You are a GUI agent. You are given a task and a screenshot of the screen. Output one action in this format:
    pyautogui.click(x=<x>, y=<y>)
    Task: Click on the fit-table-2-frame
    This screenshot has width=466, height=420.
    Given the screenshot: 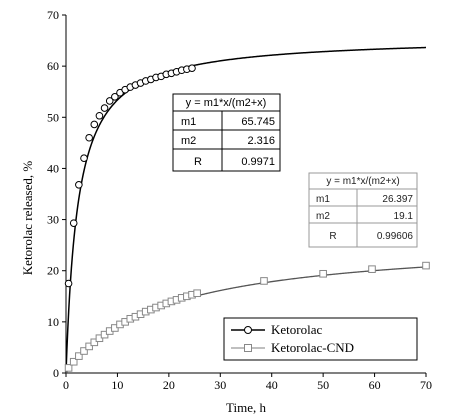 What is the action you would take?
    pyautogui.click(x=363, y=210)
    